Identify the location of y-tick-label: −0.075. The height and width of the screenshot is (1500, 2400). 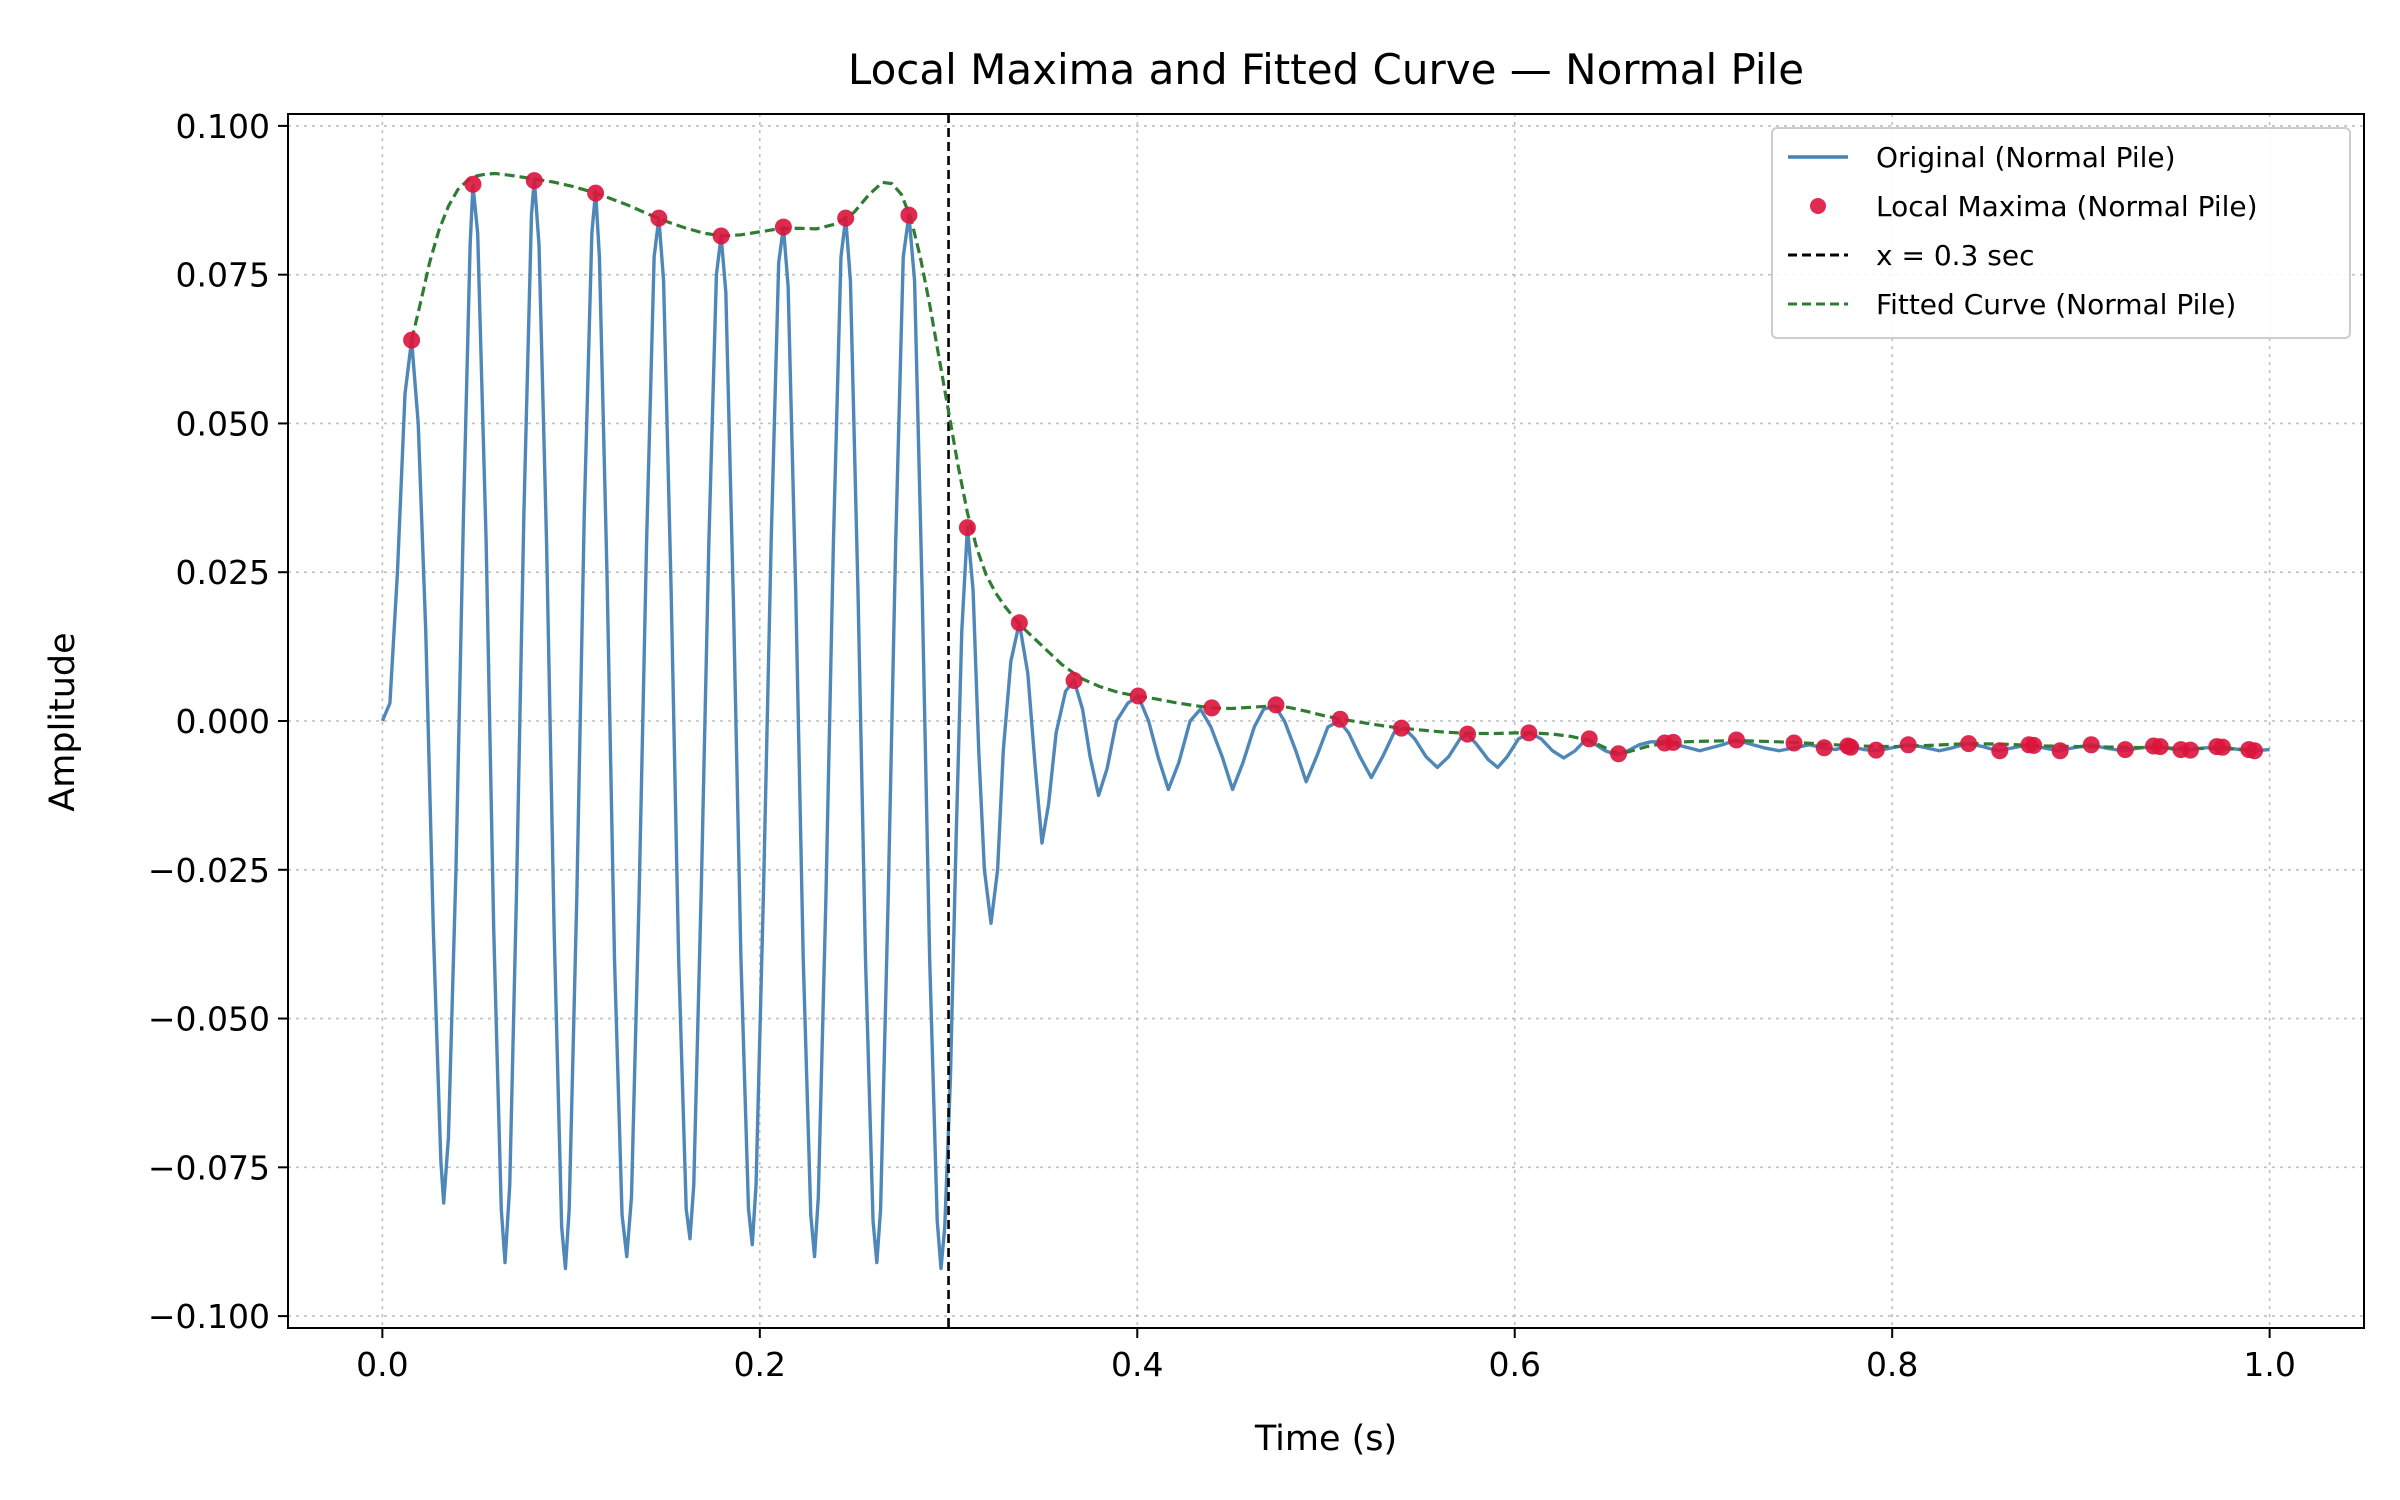
(209, 1167).